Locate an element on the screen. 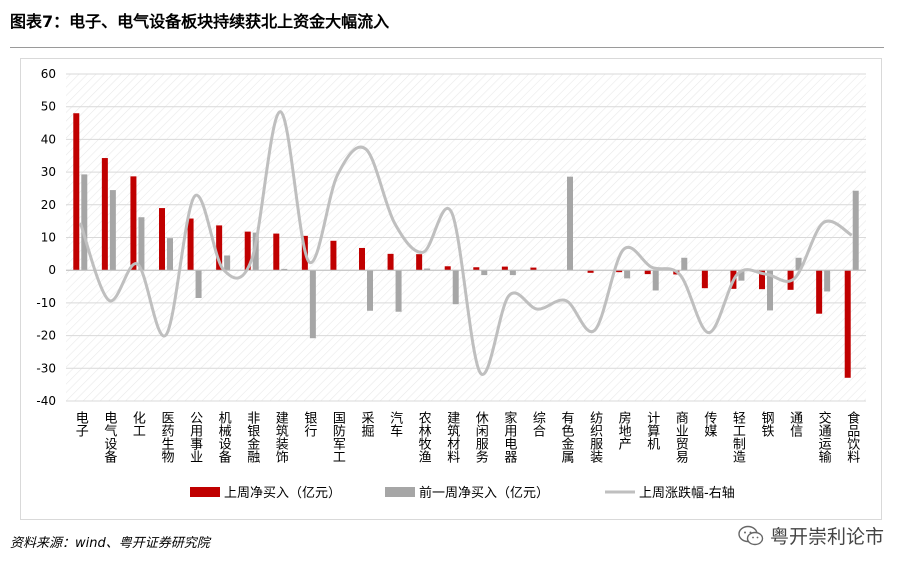  y-tick-label: -20 is located at coordinates (46, 336).